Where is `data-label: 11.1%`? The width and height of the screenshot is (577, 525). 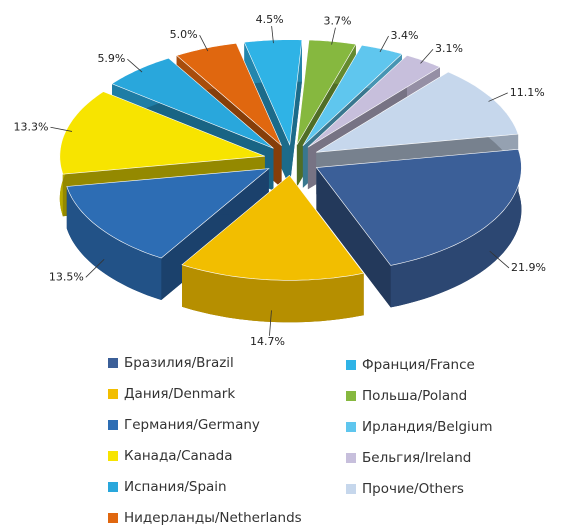 data-label: 11.1% is located at coordinates (527, 92).